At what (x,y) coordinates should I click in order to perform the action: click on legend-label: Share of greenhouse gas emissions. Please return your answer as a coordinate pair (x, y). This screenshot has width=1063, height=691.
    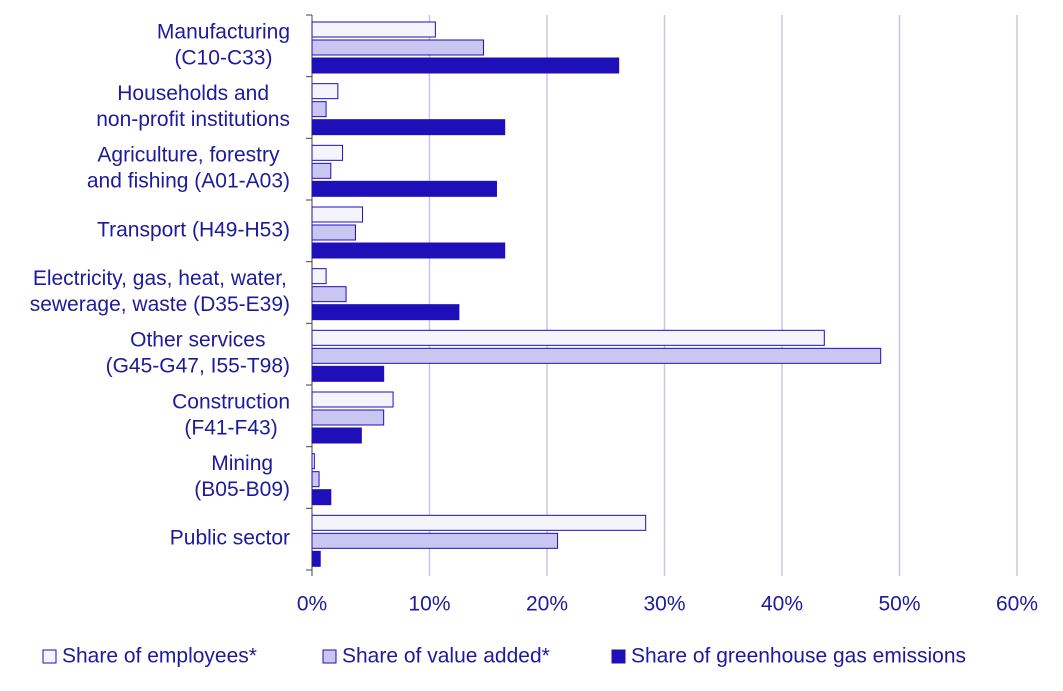
    Looking at the image, I should click on (798, 656).